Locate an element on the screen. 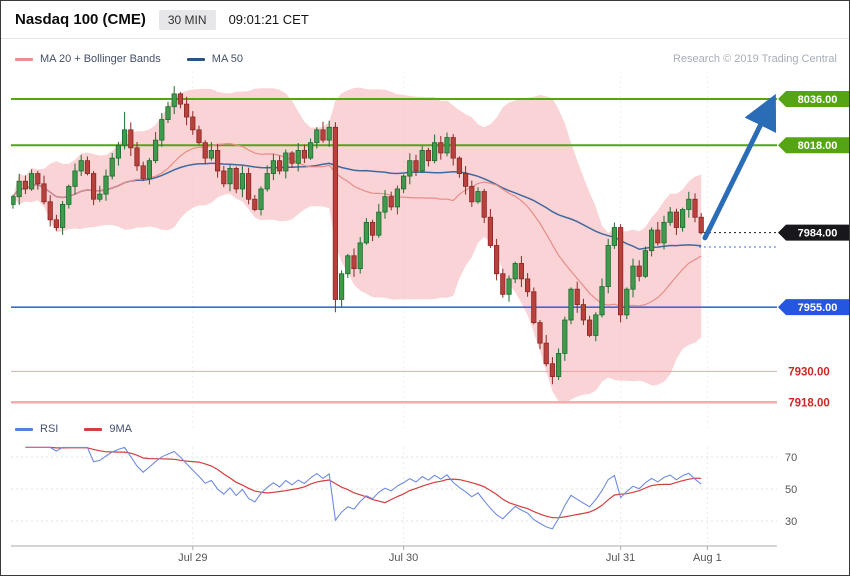  ma50-legend-label: MA 50 is located at coordinates (227, 59).